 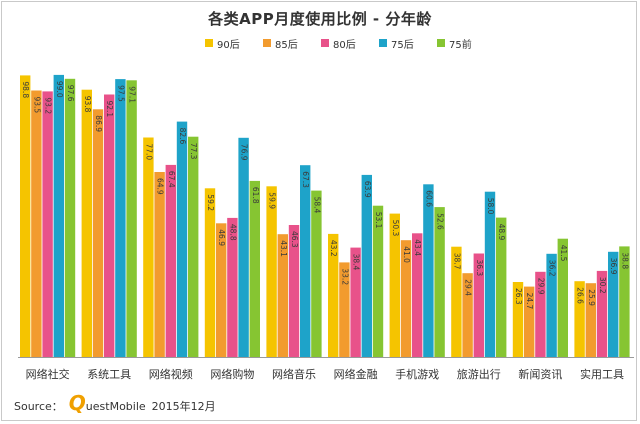 What do you see at coordinates (232, 374) in the screenshot?
I see `category-label-3: 网络购物` at bounding box center [232, 374].